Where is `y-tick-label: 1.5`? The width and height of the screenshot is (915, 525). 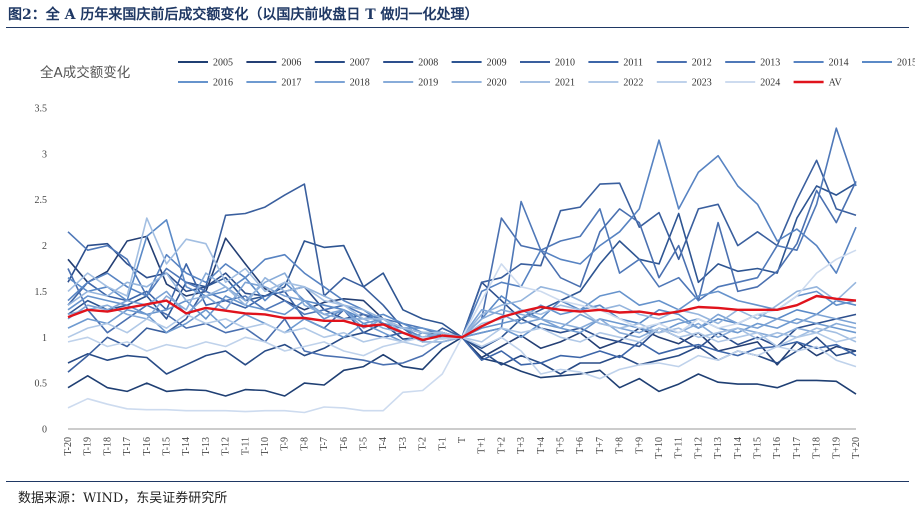 y-tick-label: 1.5 is located at coordinates (41, 292).